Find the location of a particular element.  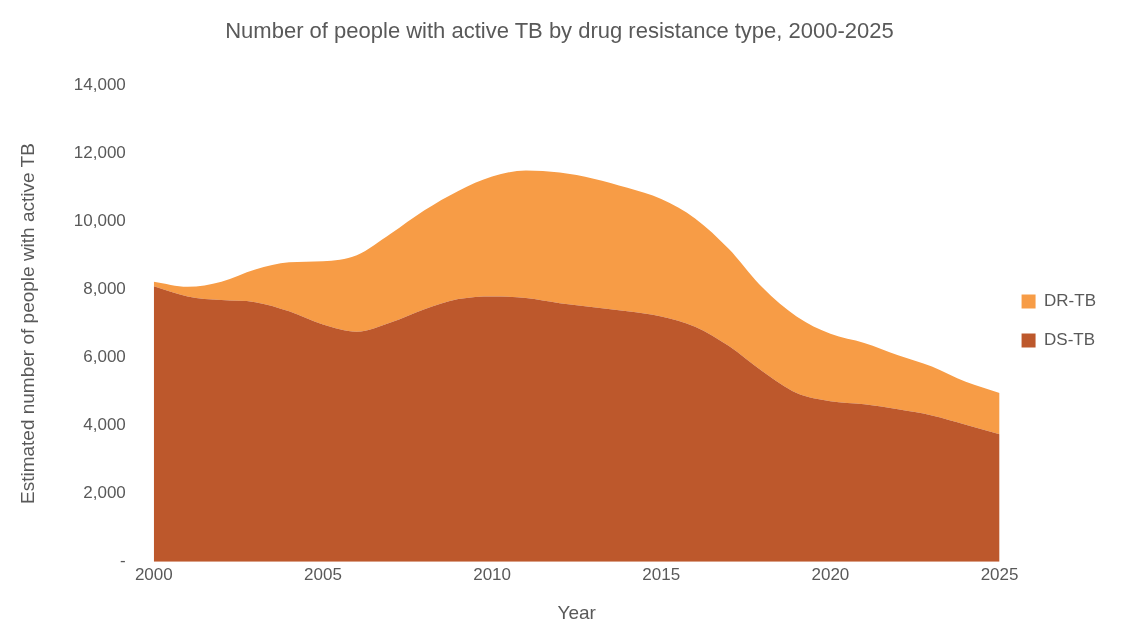

x-tick-label: 2020 is located at coordinates (830, 574).